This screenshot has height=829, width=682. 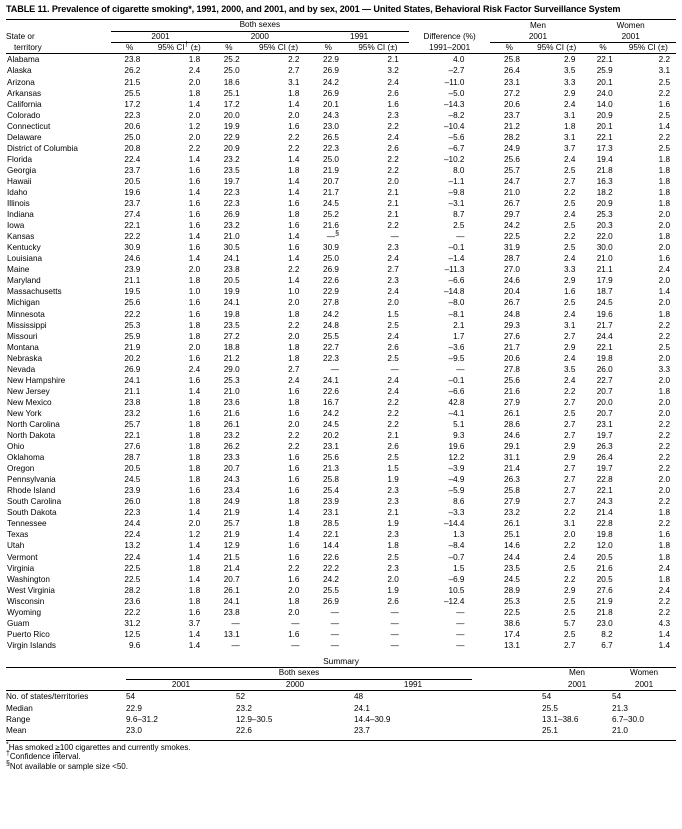 What do you see at coordinates (664, 237) in the screenshot?
I see `cell-women-ci: 1.8` at bounding box center [664, 237].